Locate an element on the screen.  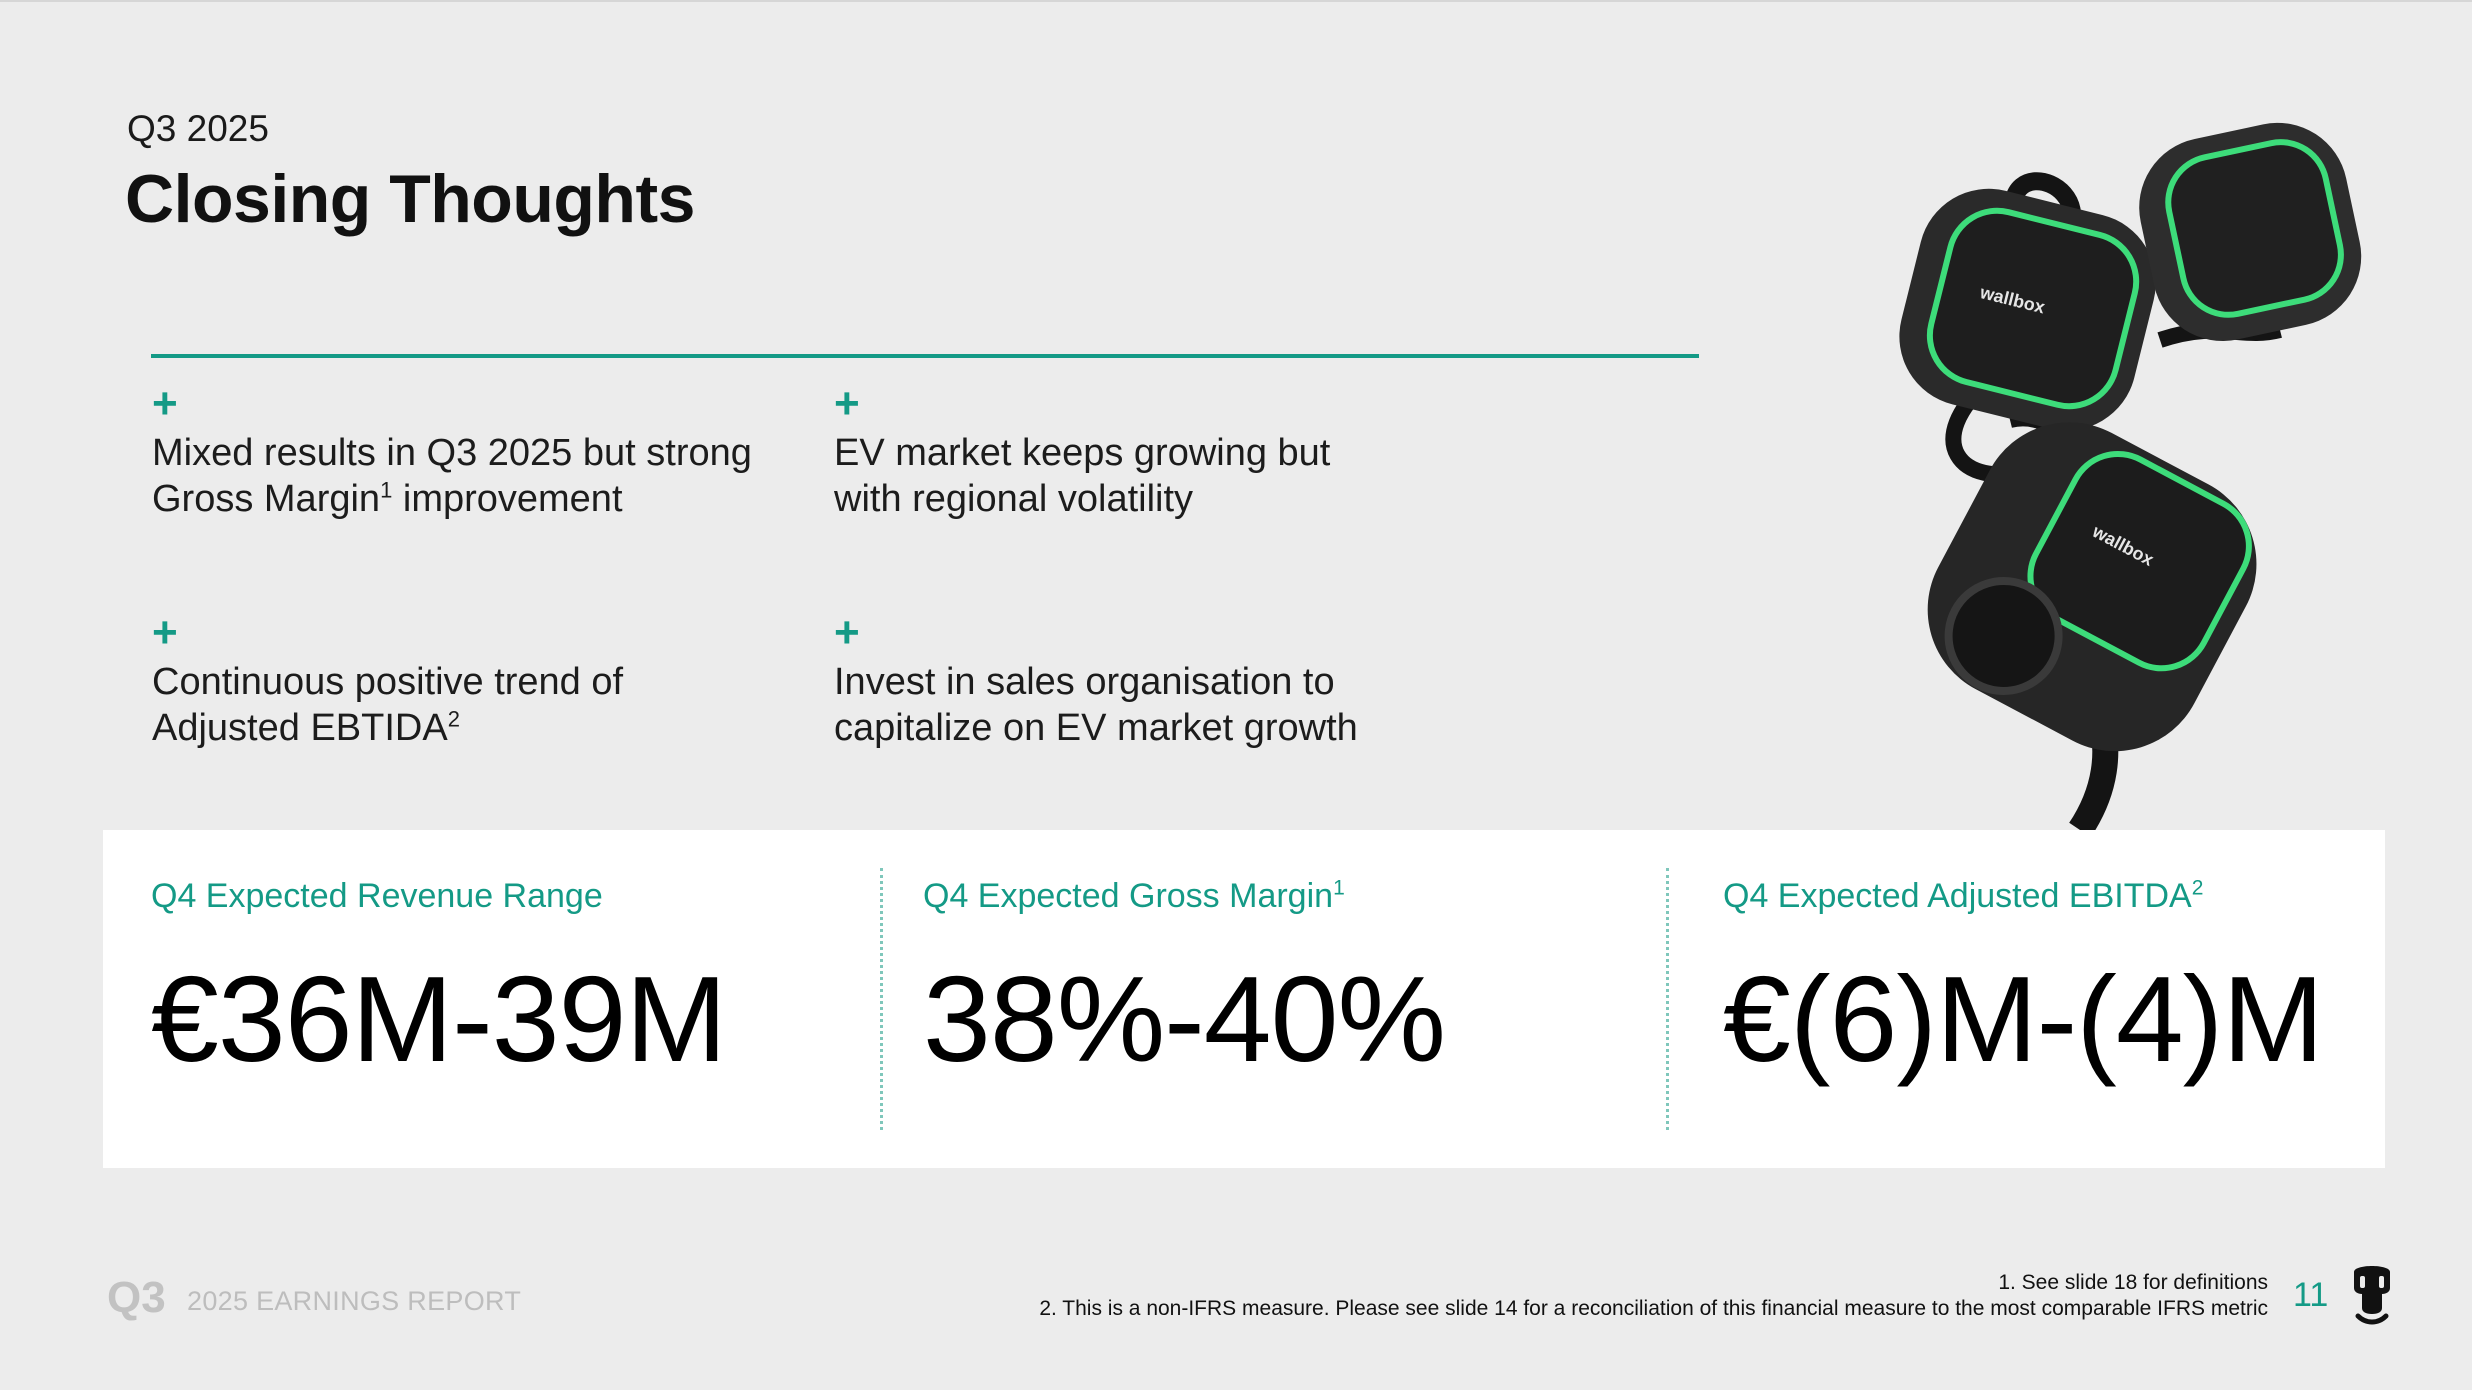
slide-title: Closing Thoughts is located at coordinates (410, 199).